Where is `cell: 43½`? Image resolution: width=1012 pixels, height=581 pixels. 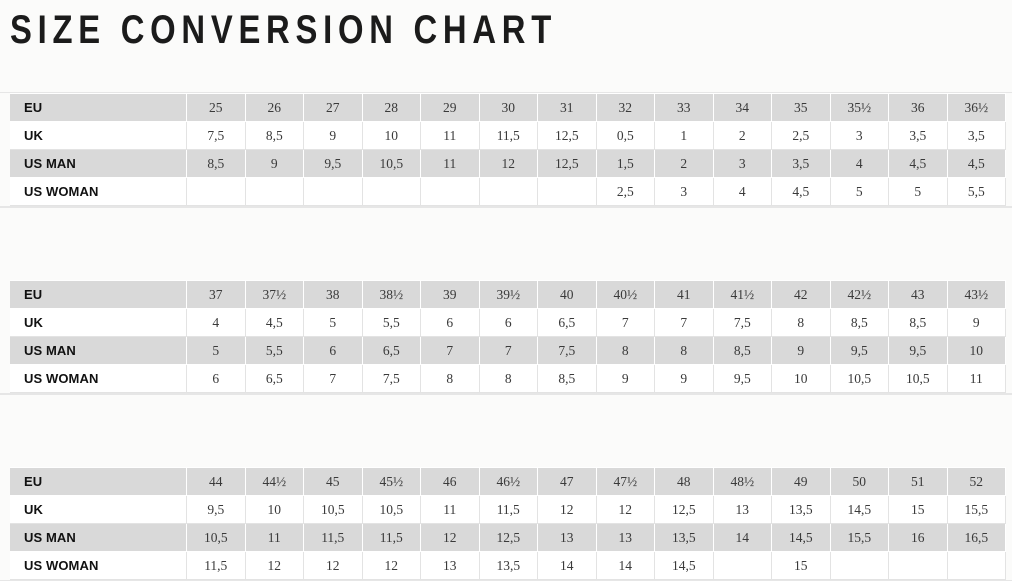 cell: 43½ is located at coordinates (976, 294).